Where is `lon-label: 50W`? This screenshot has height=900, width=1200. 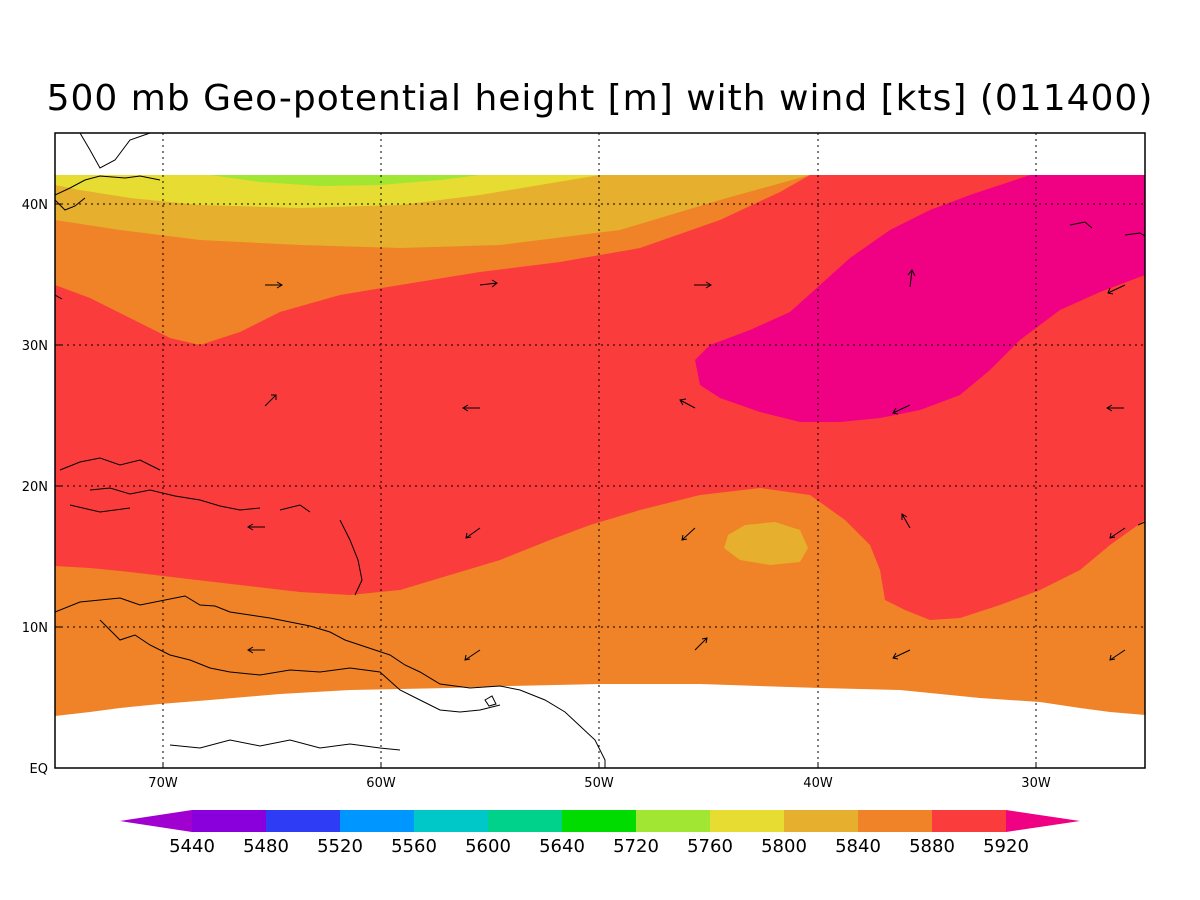 lon-label: 50W is located at coordinates (599, 783).